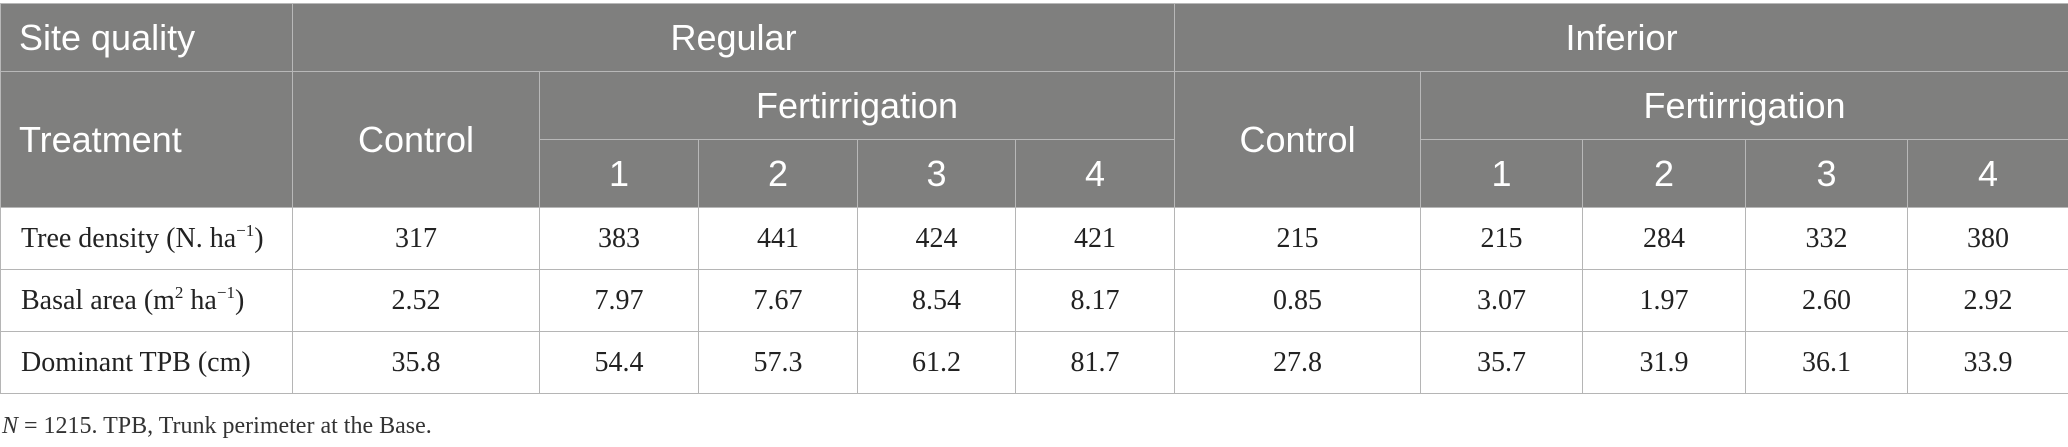 This screenshot has height=447, width=2068. I want to click on table-cell: 2.52, so click(416, 300).